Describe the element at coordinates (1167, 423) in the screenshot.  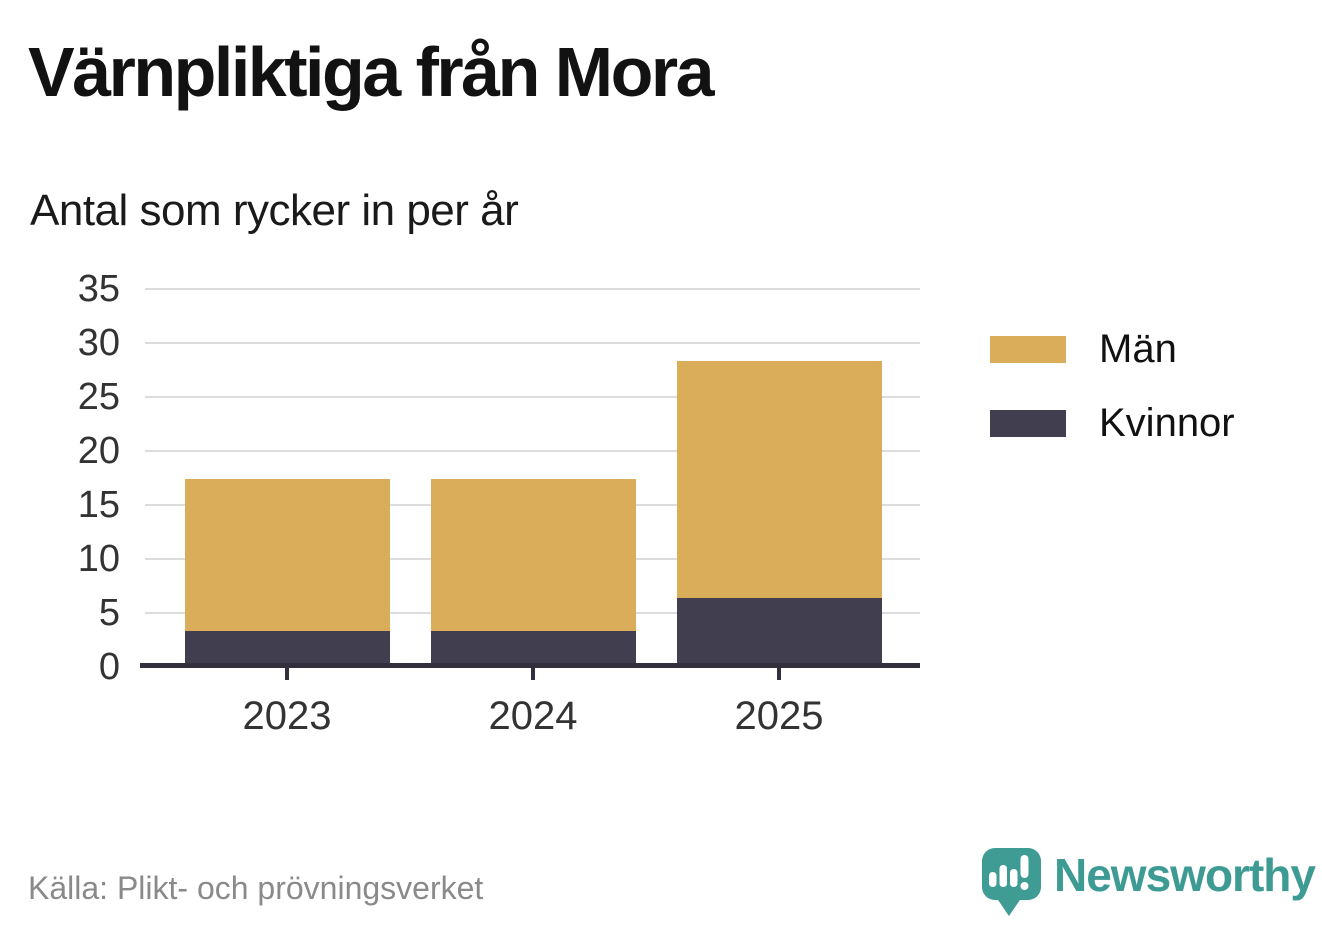
I see `legend-label-kvinnor: Kvinnor` at that location.